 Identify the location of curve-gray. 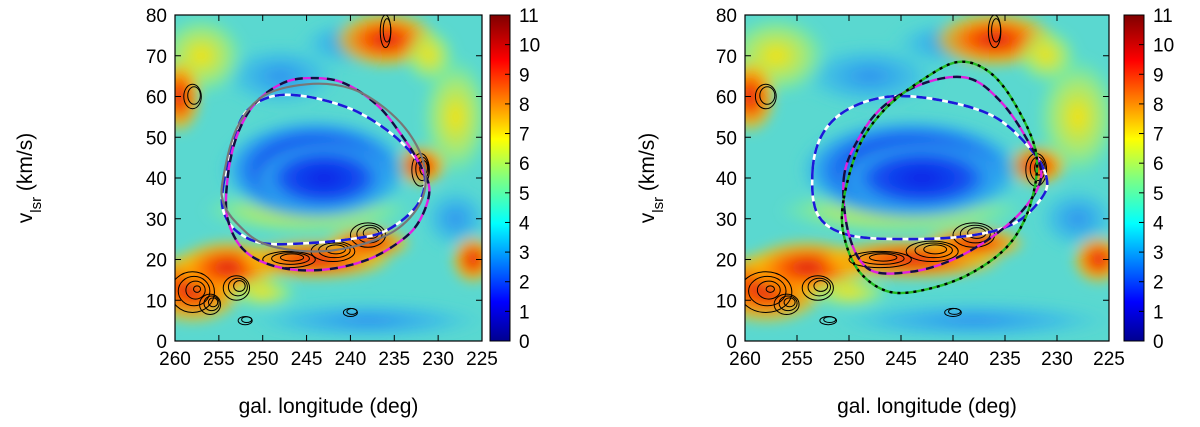
(323, 167).